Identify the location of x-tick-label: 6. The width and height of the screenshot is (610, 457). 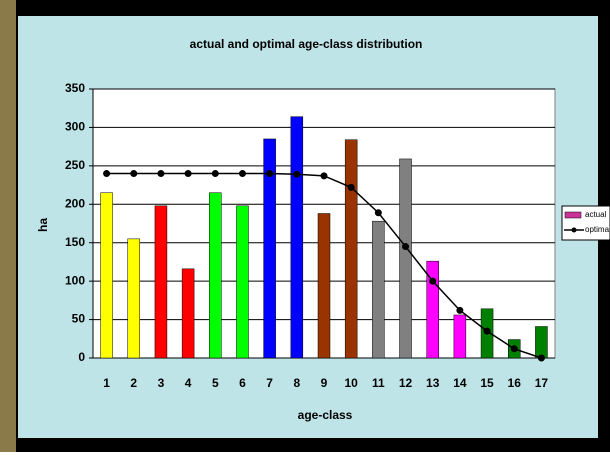
(242, 383).